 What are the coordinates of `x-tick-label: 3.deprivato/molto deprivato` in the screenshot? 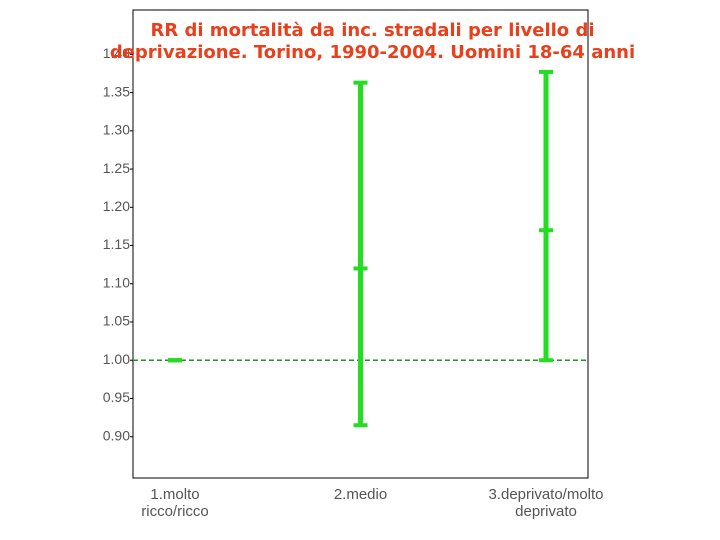 It's located at (546, 503).